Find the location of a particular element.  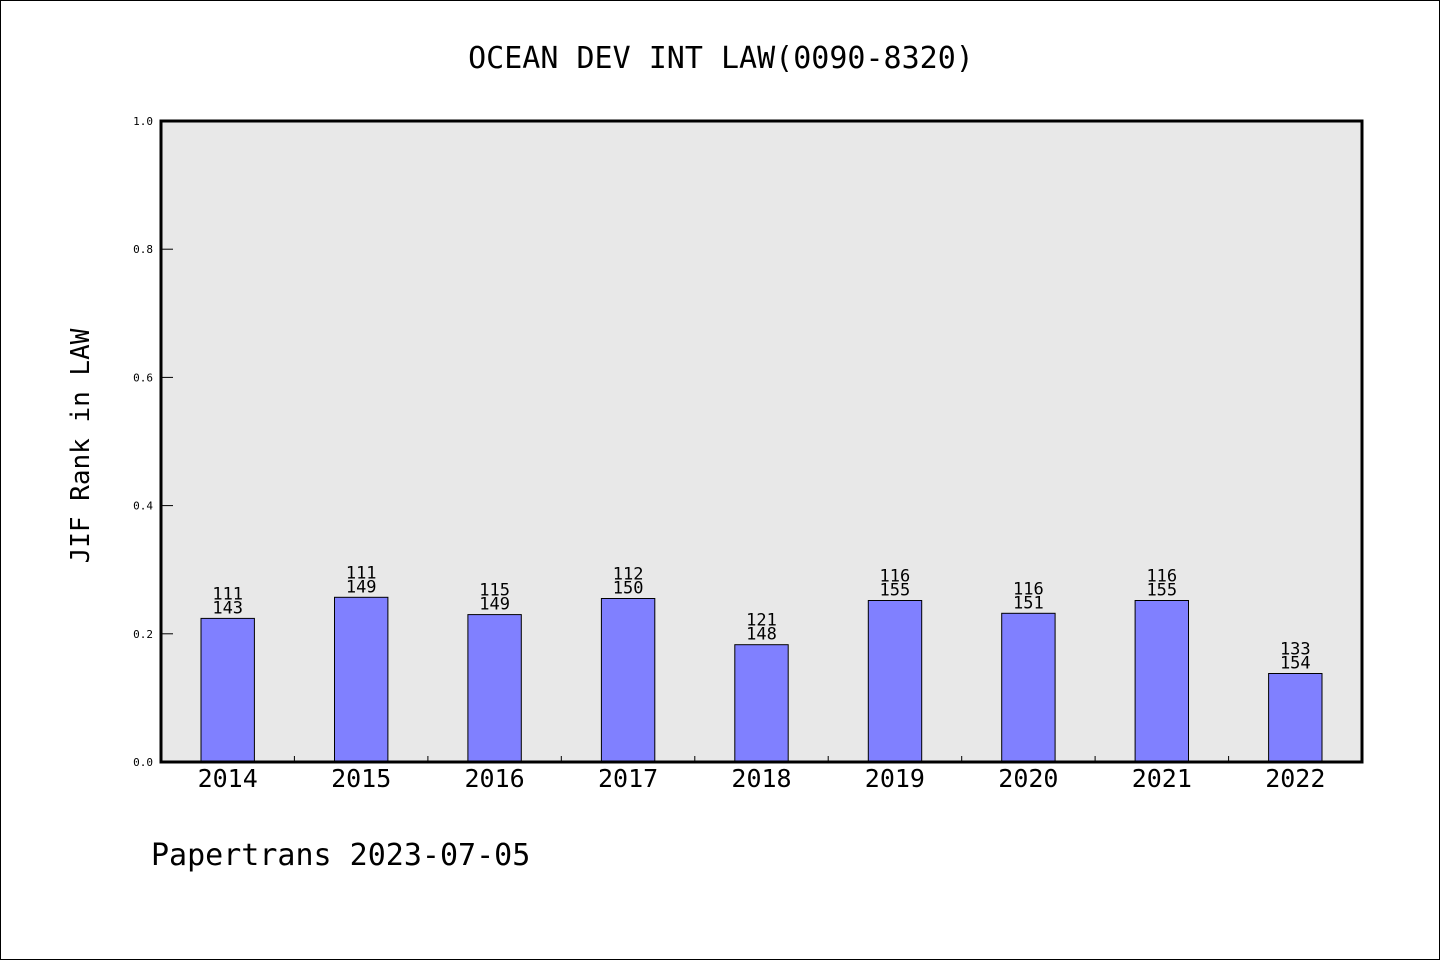

data-label-rank-2022: 133 is located at coordinates (1295, 650).